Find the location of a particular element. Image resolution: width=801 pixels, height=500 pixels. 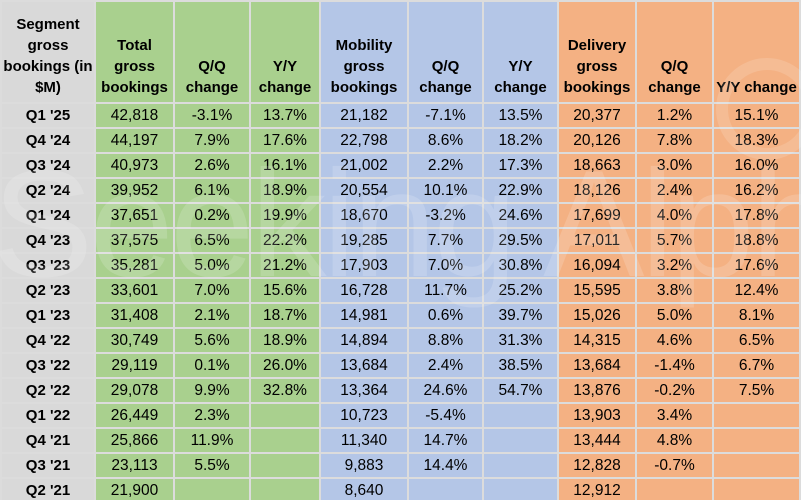

cell-delivery-qq-change: 5.7% is located at coordinates (674, 240).